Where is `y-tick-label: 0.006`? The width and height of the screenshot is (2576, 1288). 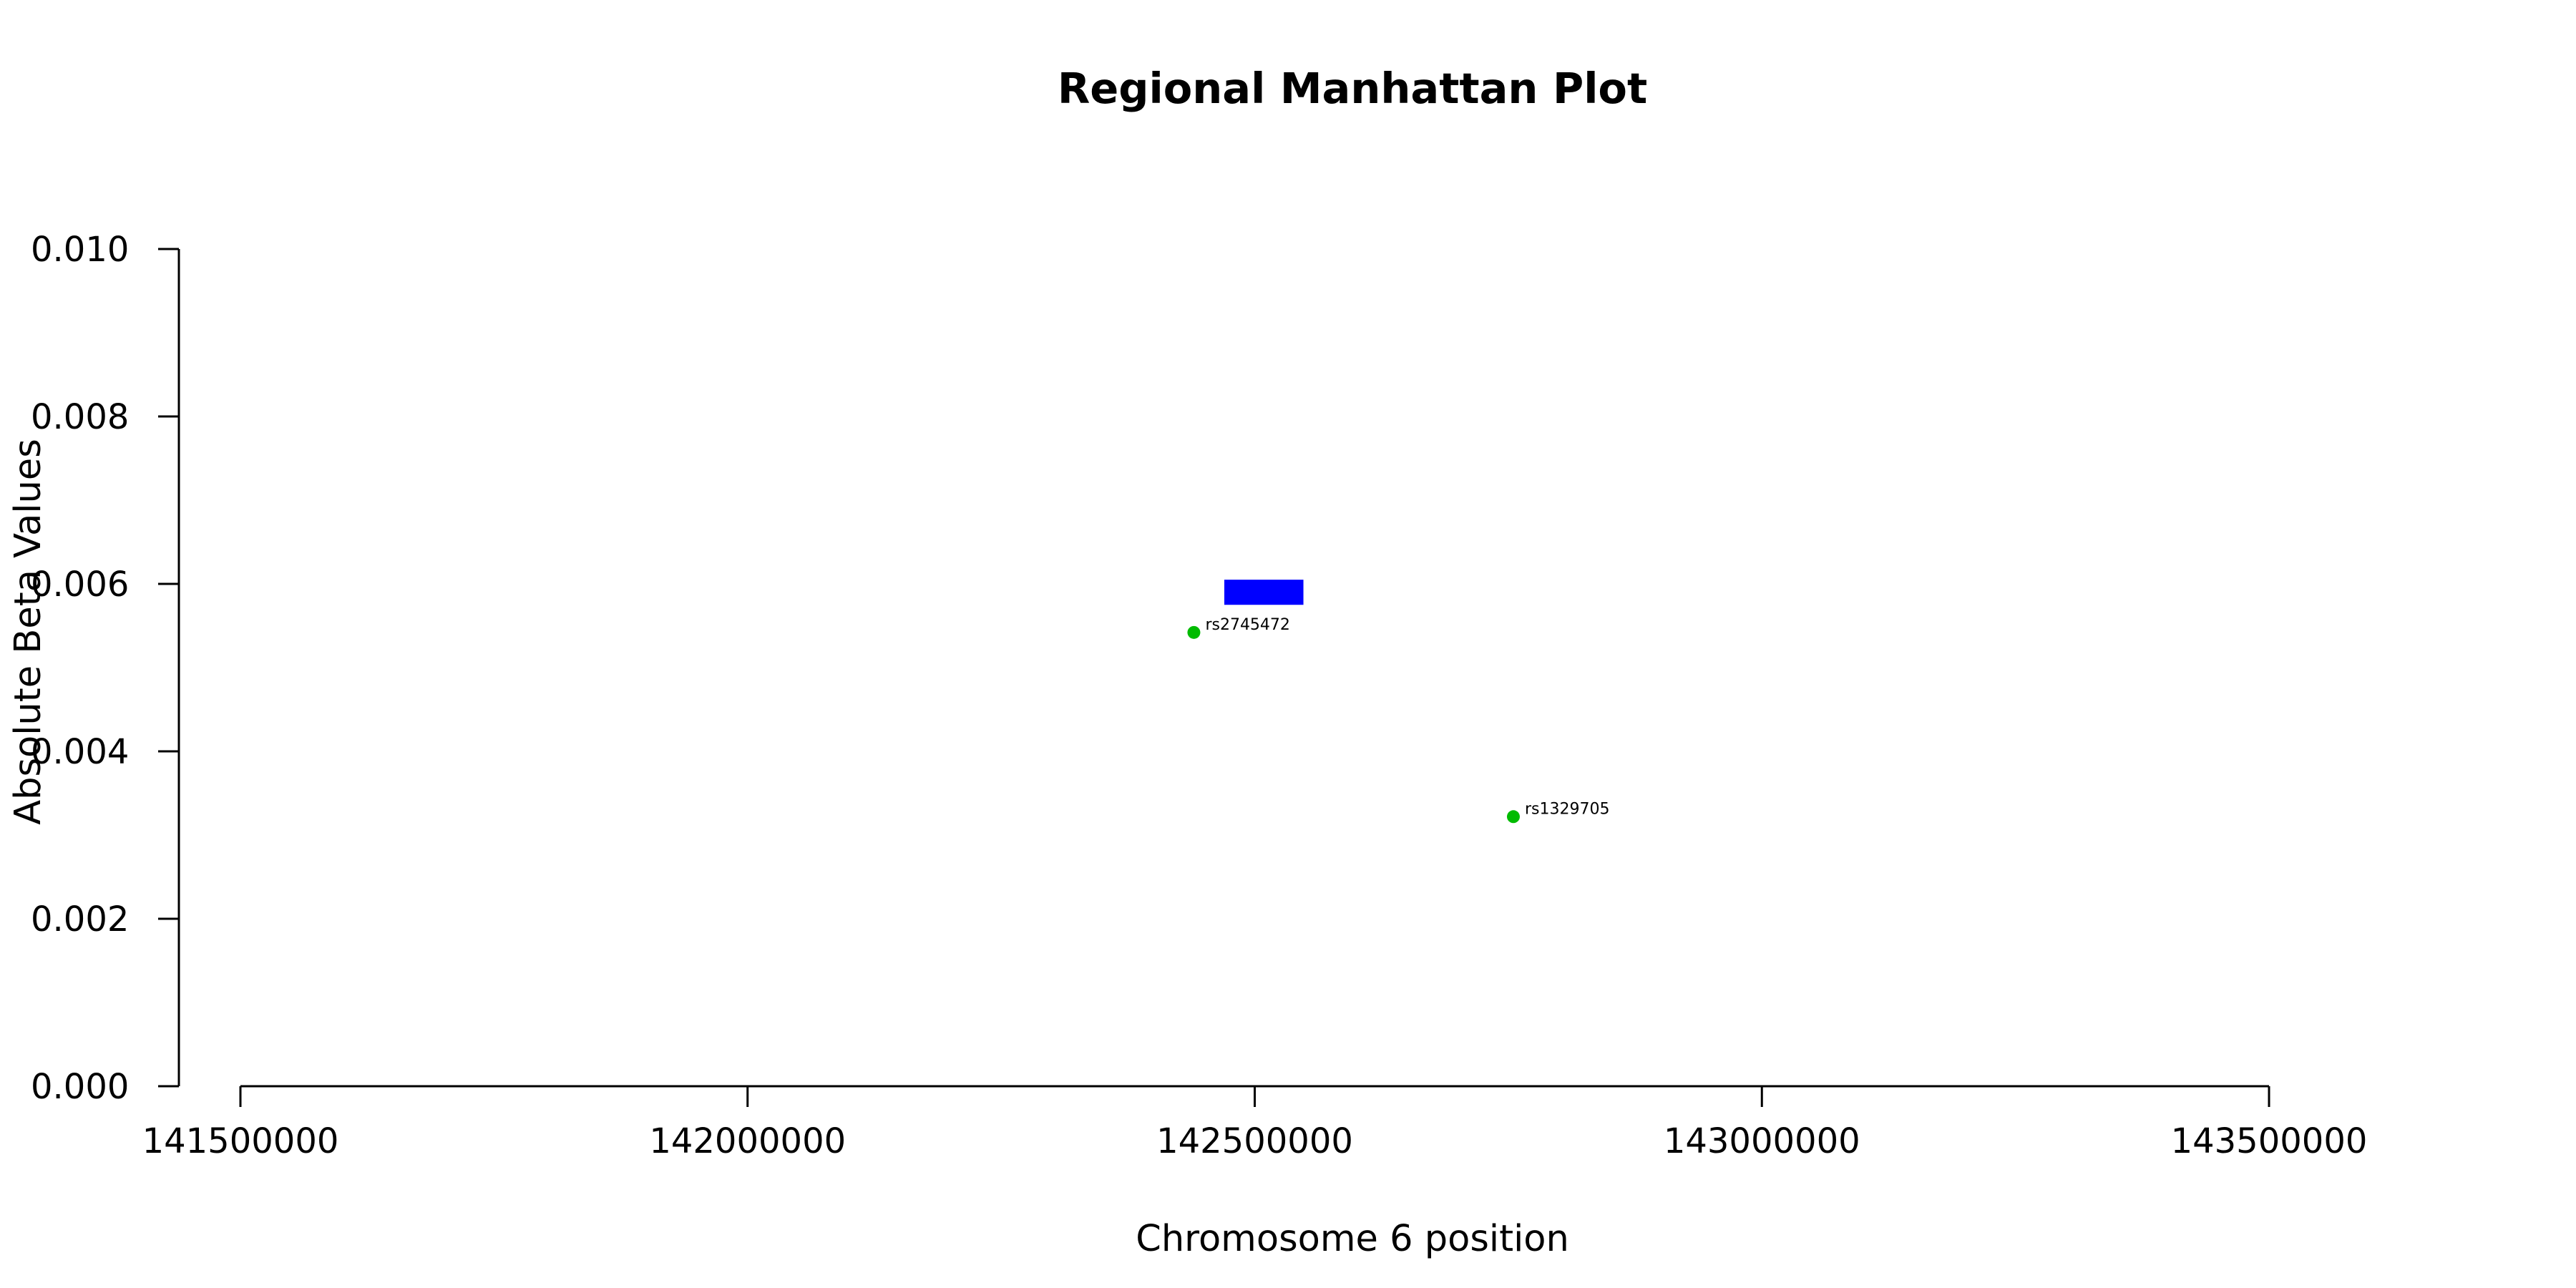 y-tick-label: 0.006 is located at coordinates (80, 585).